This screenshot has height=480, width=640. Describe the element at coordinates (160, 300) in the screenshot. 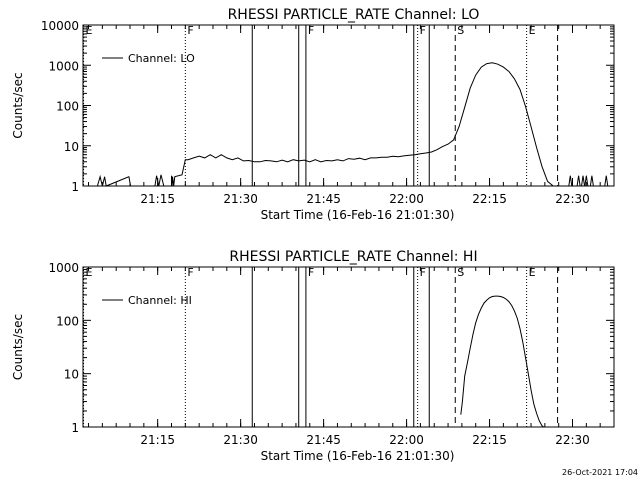

I see `legend-label: Channel: HI` at that location.